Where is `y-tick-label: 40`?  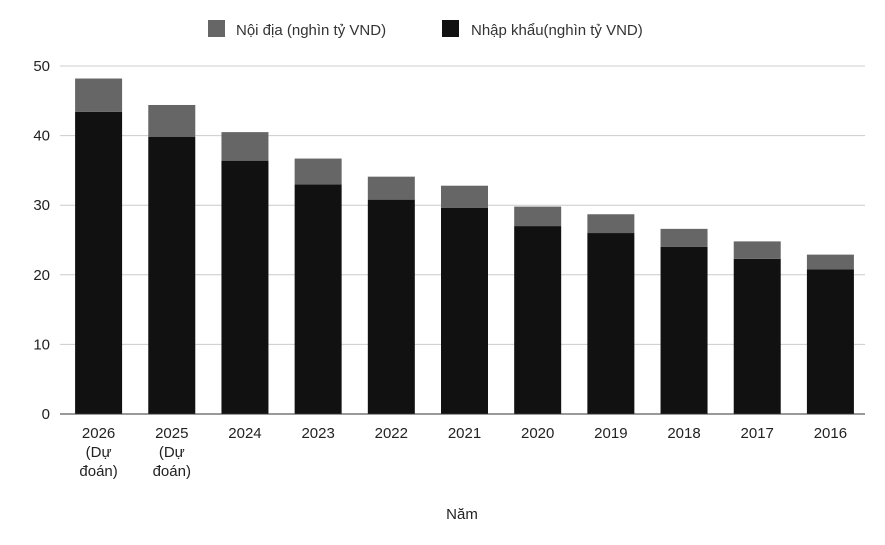
y-tick-label: 40 is located at coordinates (41, 136).